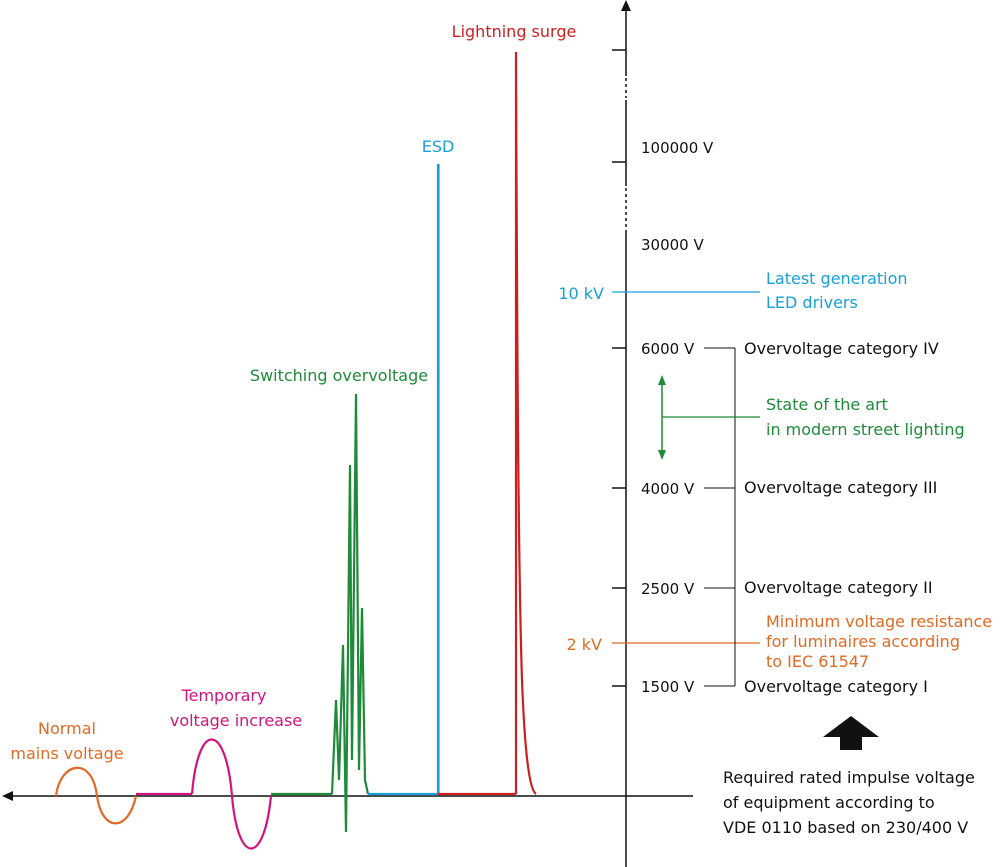  Describe the element at coordinates (626, 5) in the screenshot. I see `y-axis-arrow-up` at that location.